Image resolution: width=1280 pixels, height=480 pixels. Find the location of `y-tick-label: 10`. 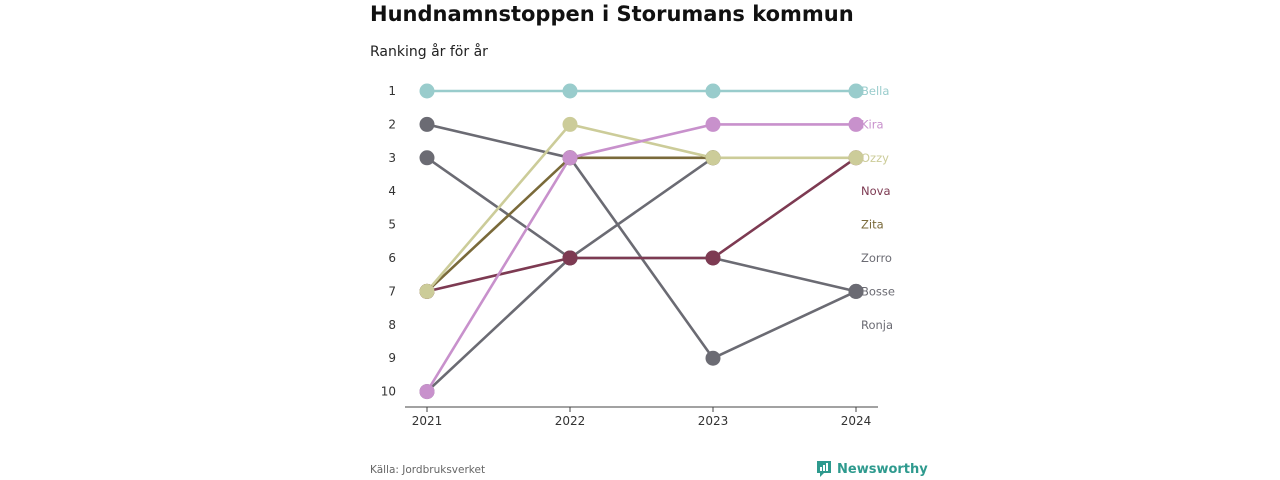

y-tick-label: 10 is located at coordinates (388, 392).